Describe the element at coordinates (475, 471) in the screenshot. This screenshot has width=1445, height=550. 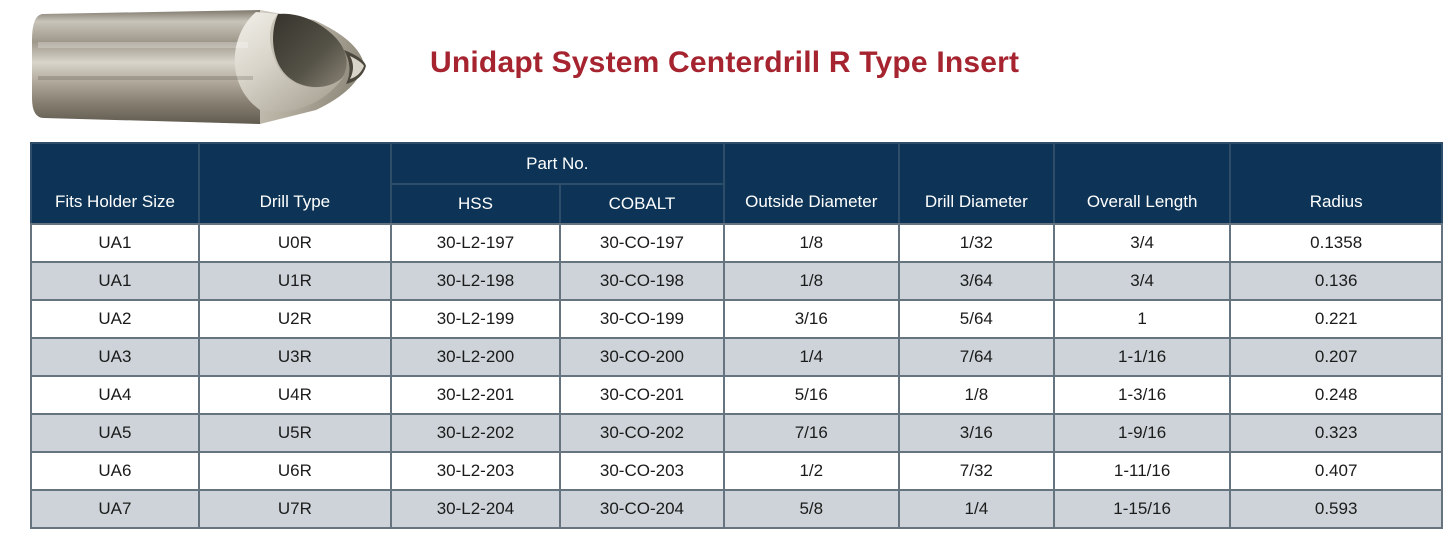
I see `table-cell: 30-L2-203` at that location.